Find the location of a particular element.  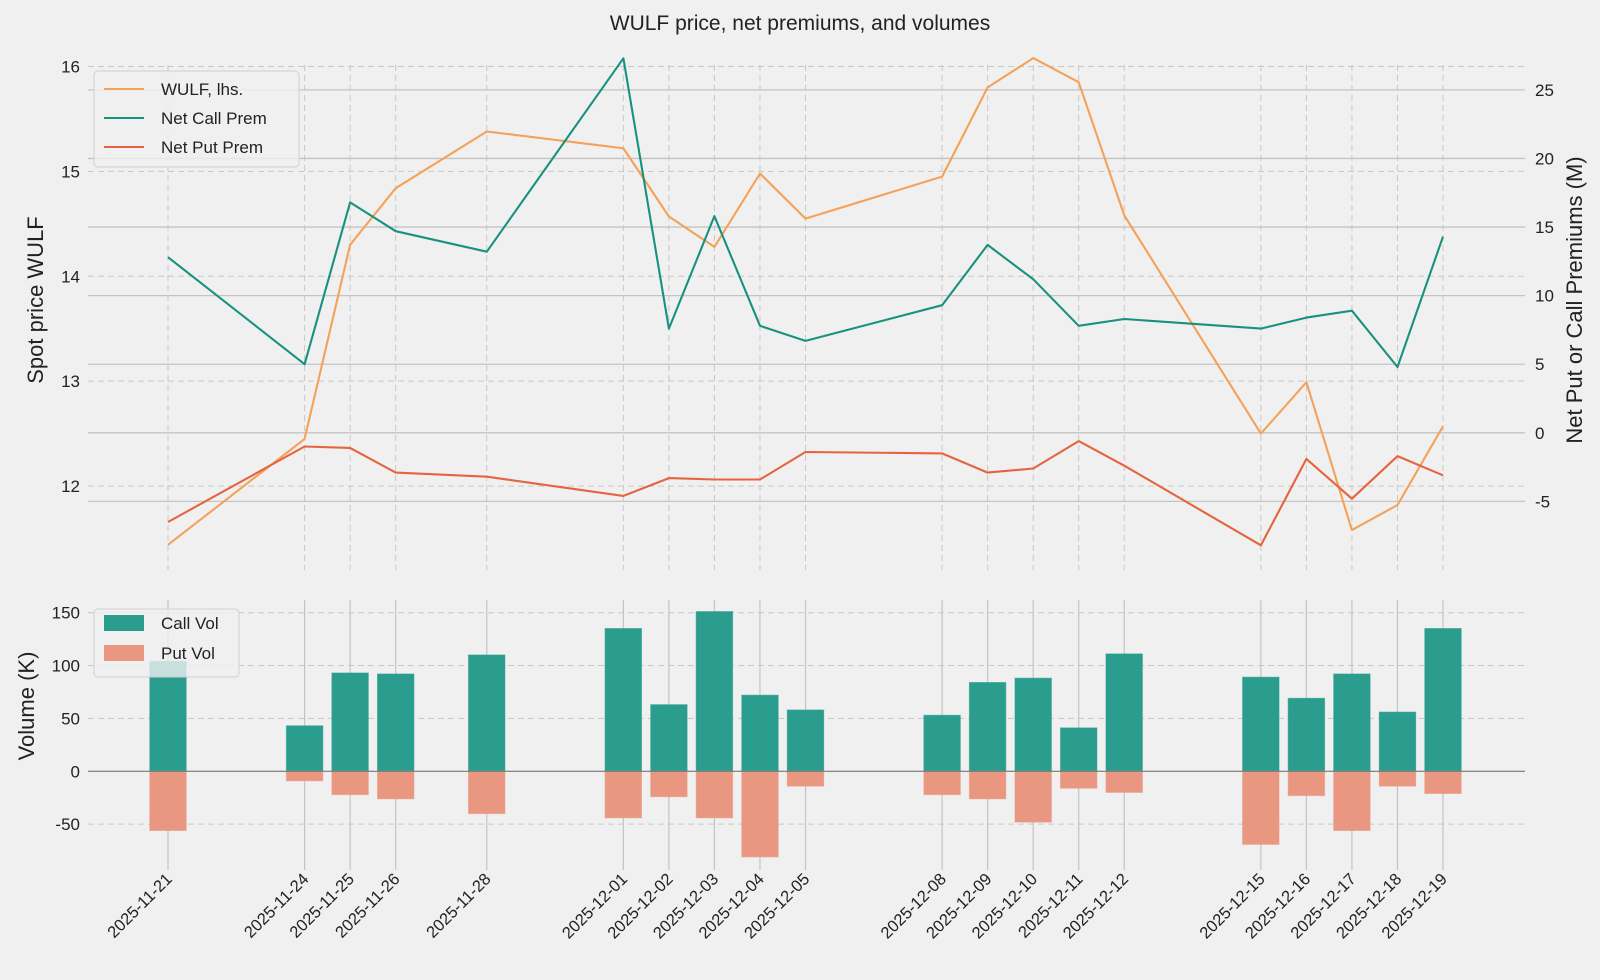

volume-y-axis-label: Volume (K) is located at coordinates (26, 706).